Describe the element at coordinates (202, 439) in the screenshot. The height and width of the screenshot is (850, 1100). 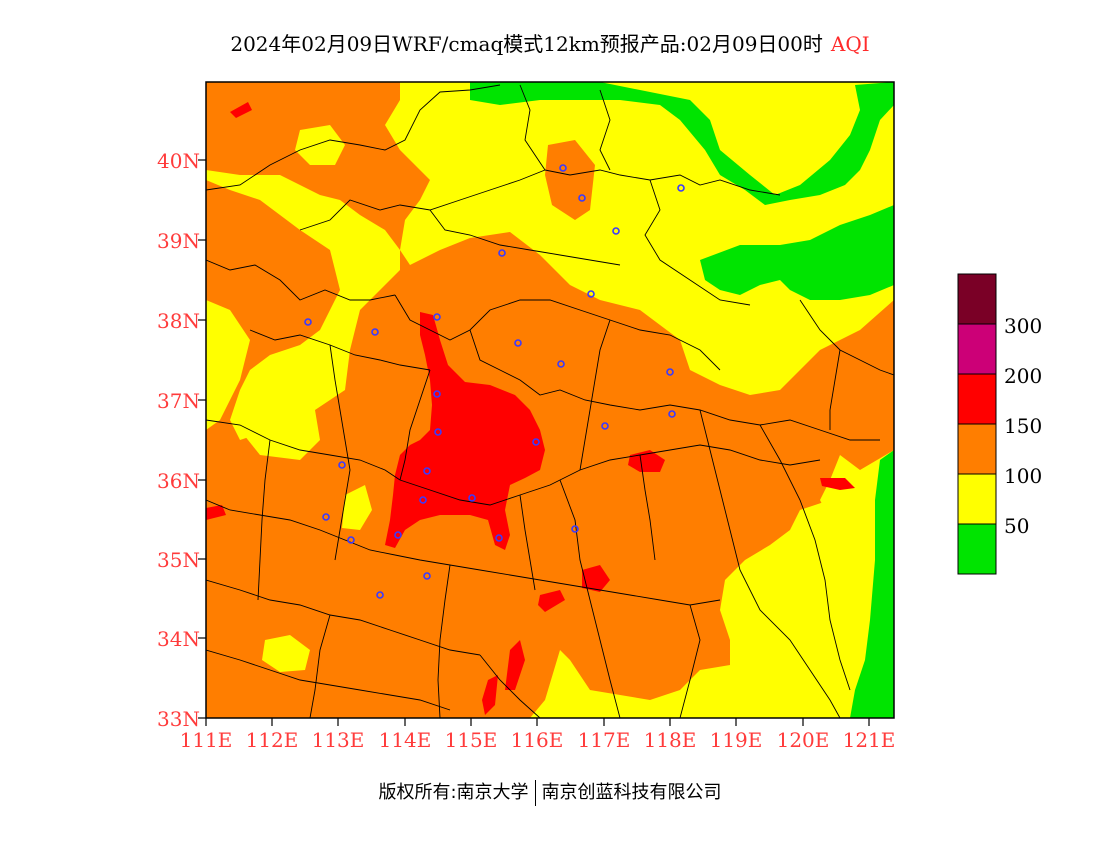
I see `lat-ticks` at that location.